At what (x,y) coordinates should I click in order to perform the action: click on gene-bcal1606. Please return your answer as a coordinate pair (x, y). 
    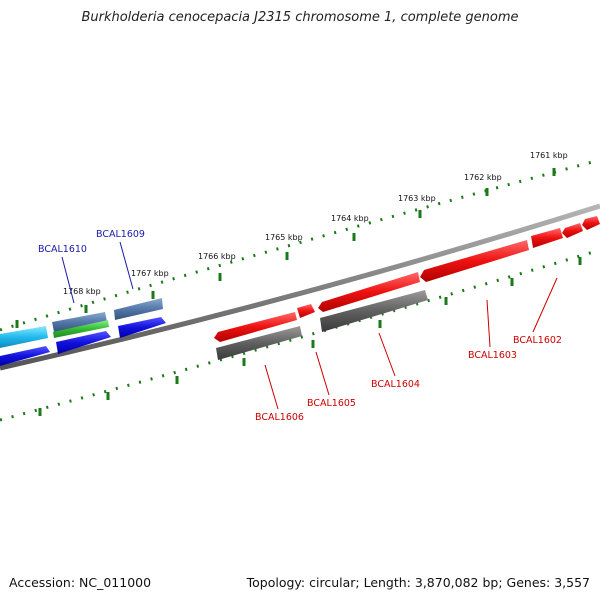
    Looking at the image, I should click on (255, 327).